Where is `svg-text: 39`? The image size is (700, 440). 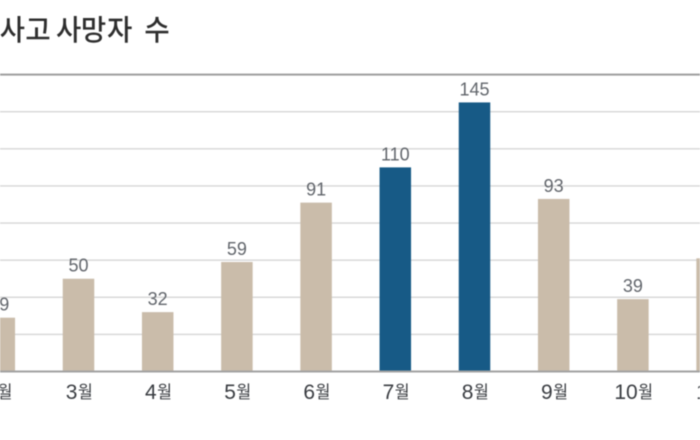
svg-text: 39 is located at coordinates (633, 286).